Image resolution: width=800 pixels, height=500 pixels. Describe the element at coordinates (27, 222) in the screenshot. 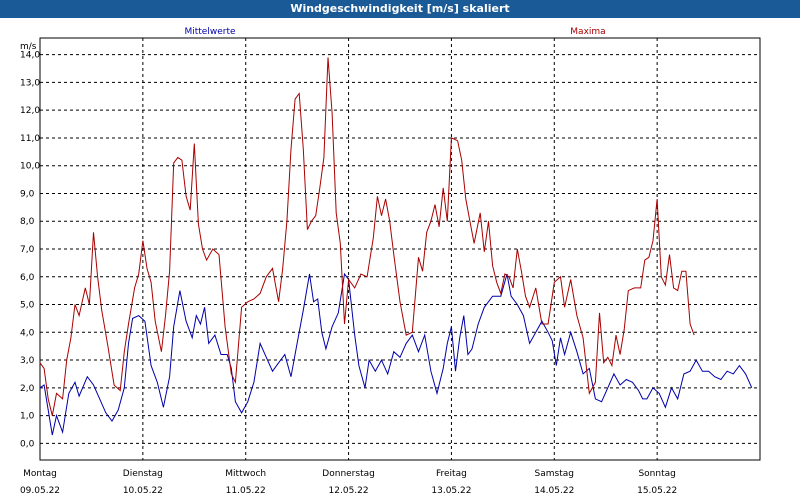

I see `y-tick-label: 8,0` at that location.